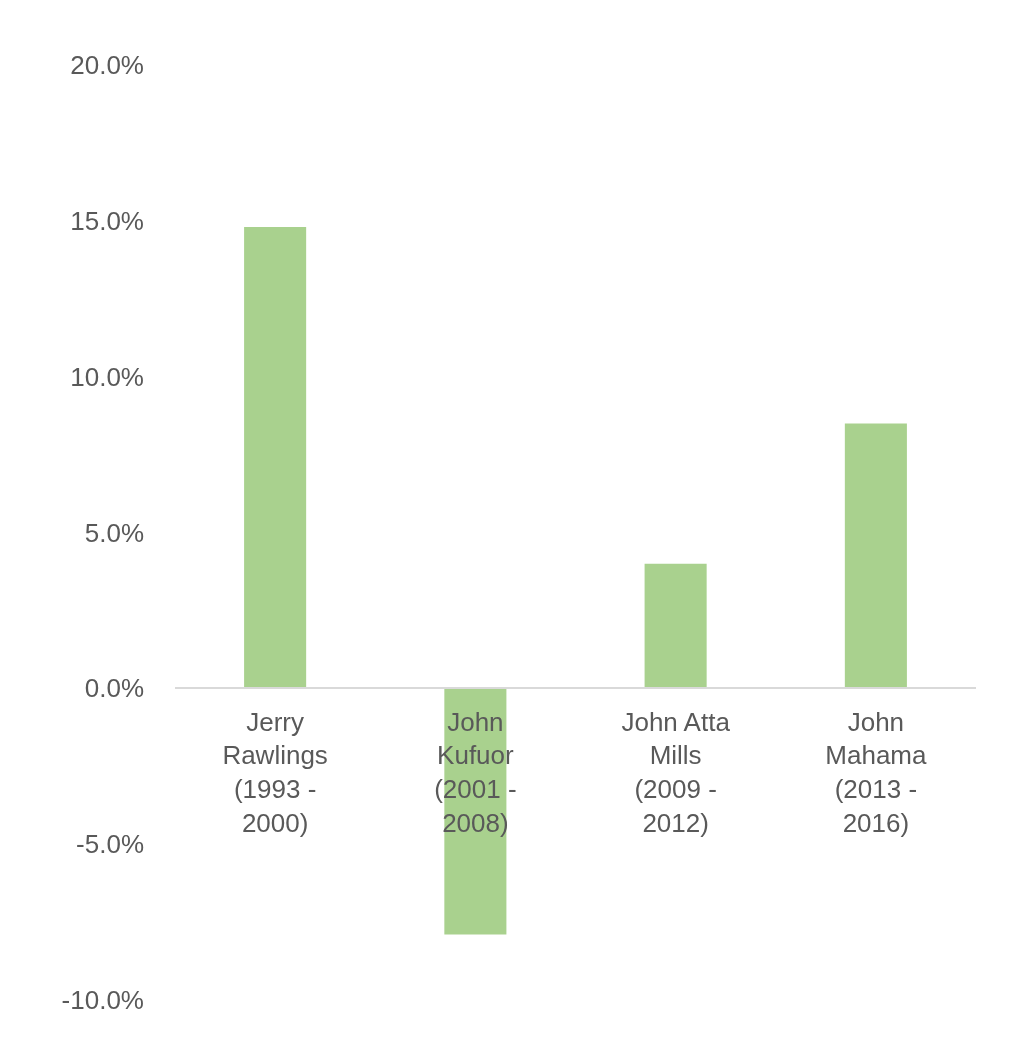 Image resolution: width=1016 pixels, height=1047 pixels. What do you see at coordinates (114, 532) in the screenshot?
I see `y-tick-label: 5.0%` at bounding box center [114, 532].